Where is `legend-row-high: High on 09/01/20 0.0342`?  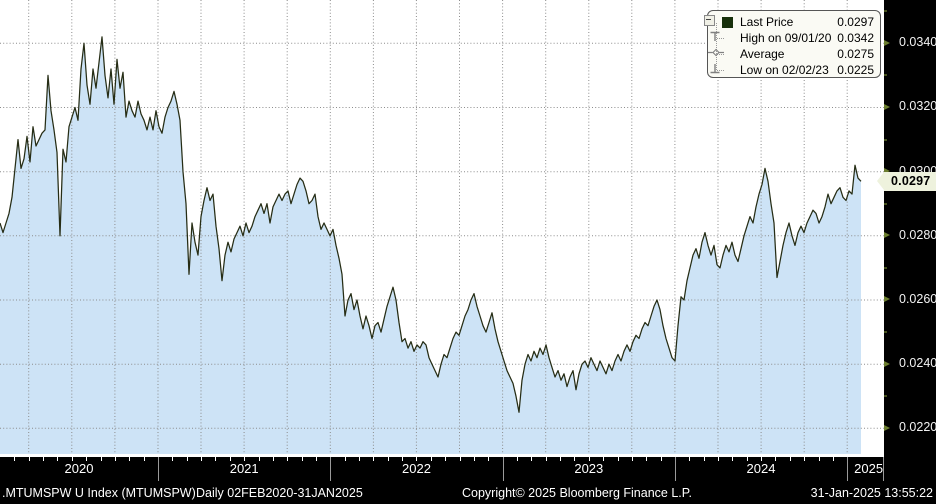 legend-row-high: High on 09/01/20 0.0342 is located at coordinates (791, 38).